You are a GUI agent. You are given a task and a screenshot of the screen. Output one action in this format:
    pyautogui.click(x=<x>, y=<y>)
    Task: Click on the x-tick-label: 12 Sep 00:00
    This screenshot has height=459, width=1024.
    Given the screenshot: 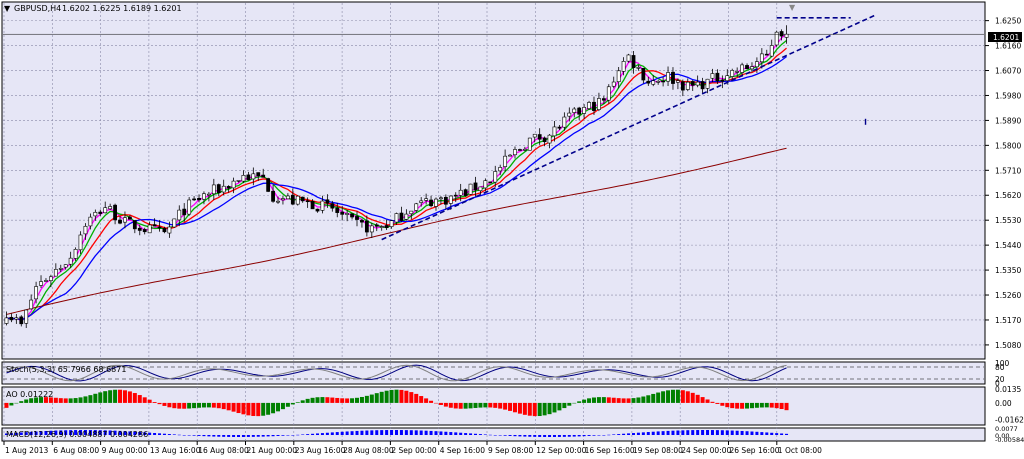 What is the action you would take?
    pyautogui.click(x=561, y=450)
    